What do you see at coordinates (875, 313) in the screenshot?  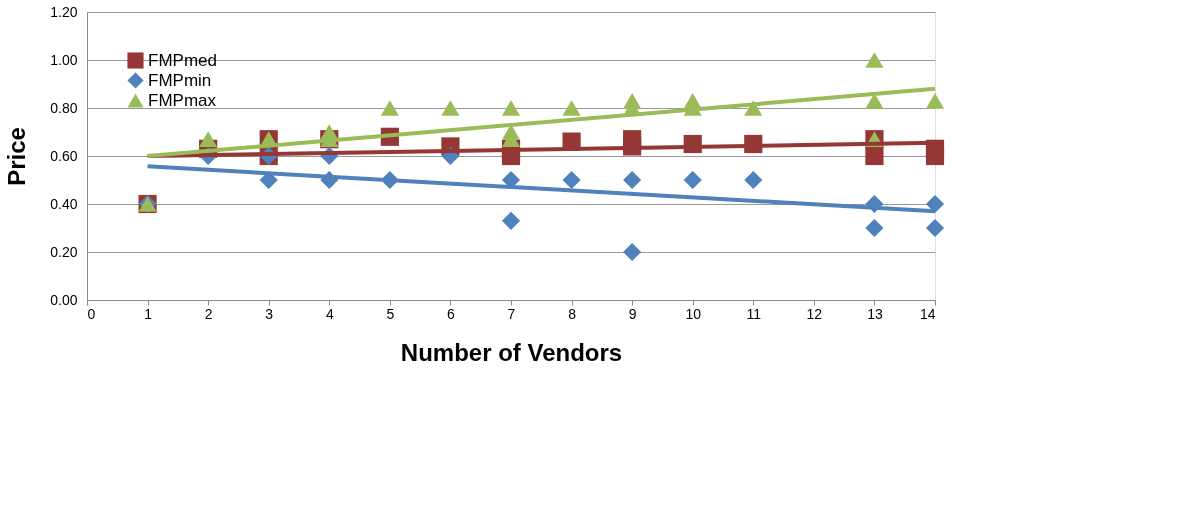 I see `x-tick-label: 13` at bounding box center [875, 313].